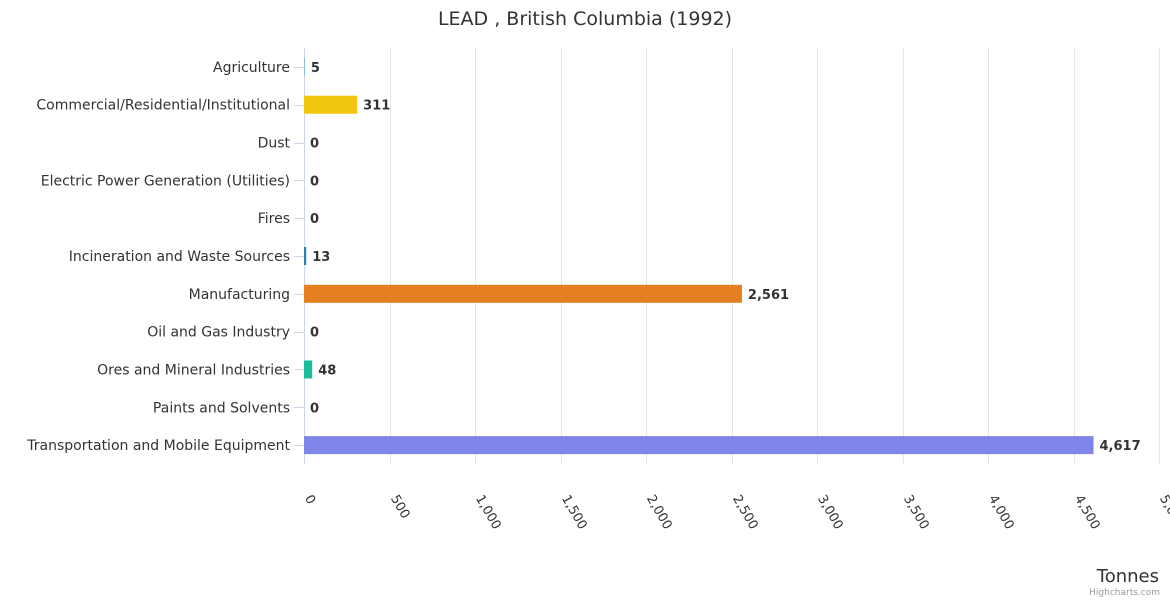  I want to click on tick-label: 0, so click(309, 500).